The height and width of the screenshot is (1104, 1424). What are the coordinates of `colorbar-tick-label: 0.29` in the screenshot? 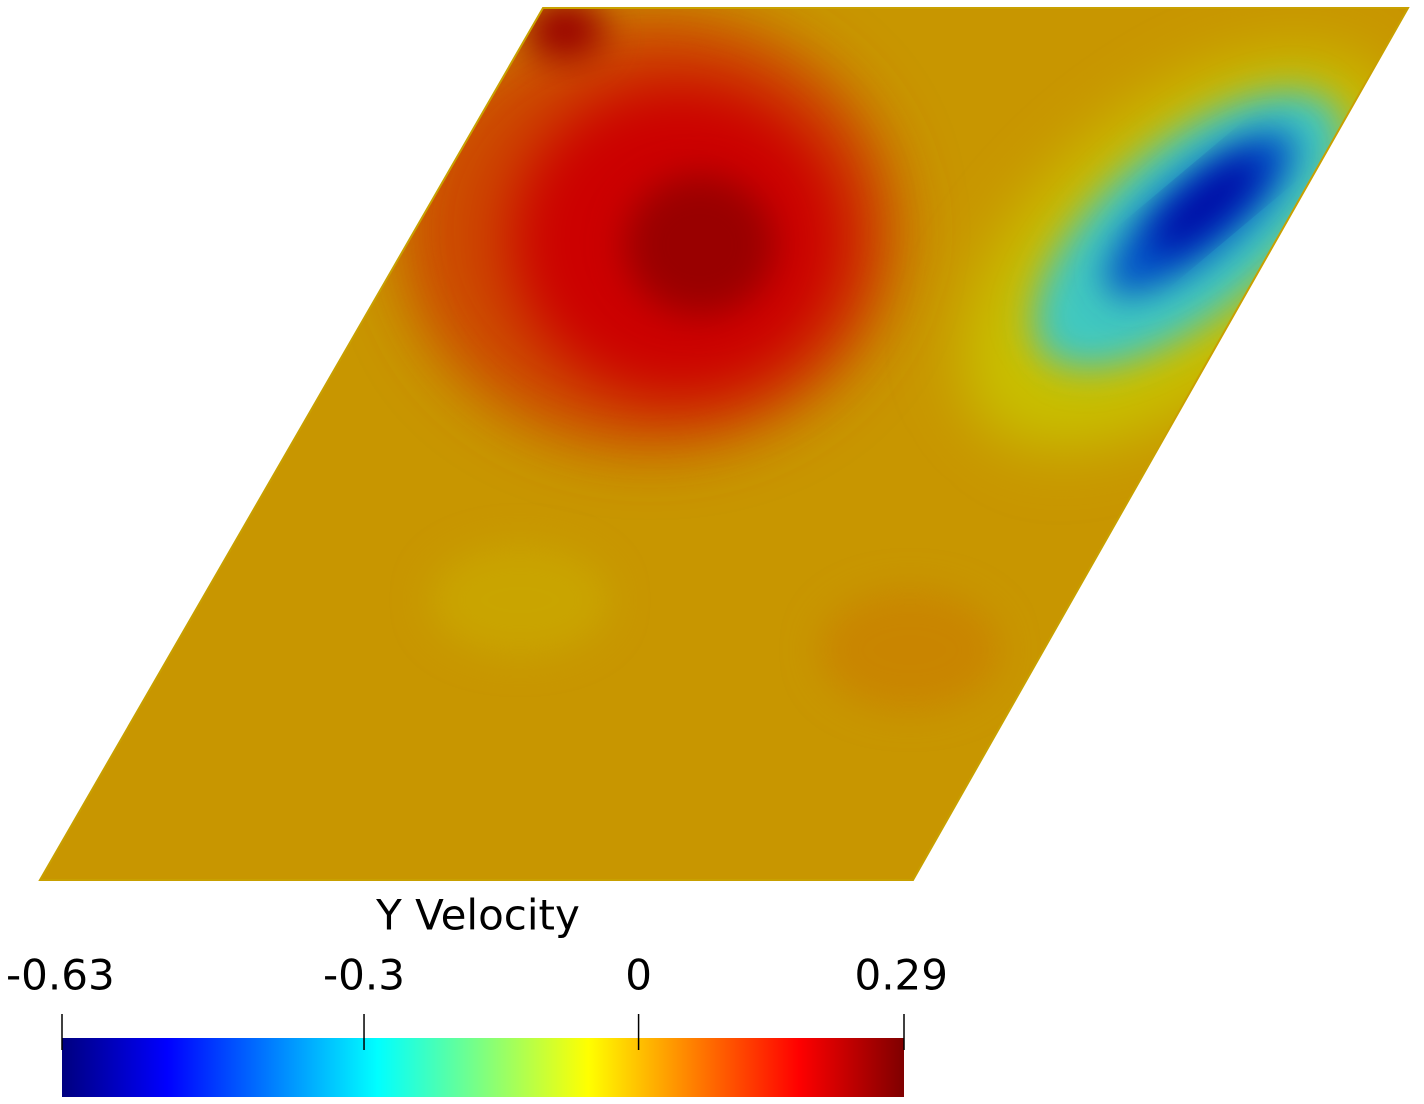 It's located at (901, 975).